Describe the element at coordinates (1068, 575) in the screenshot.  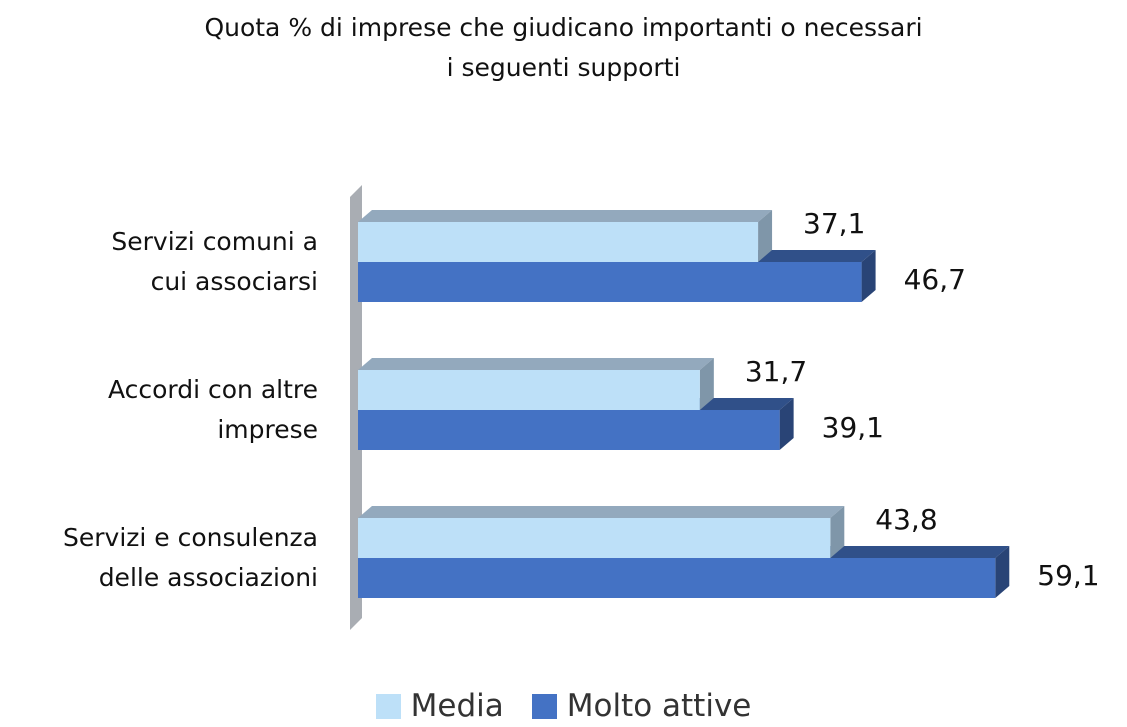
I see `value-label: 59,1` at that location.